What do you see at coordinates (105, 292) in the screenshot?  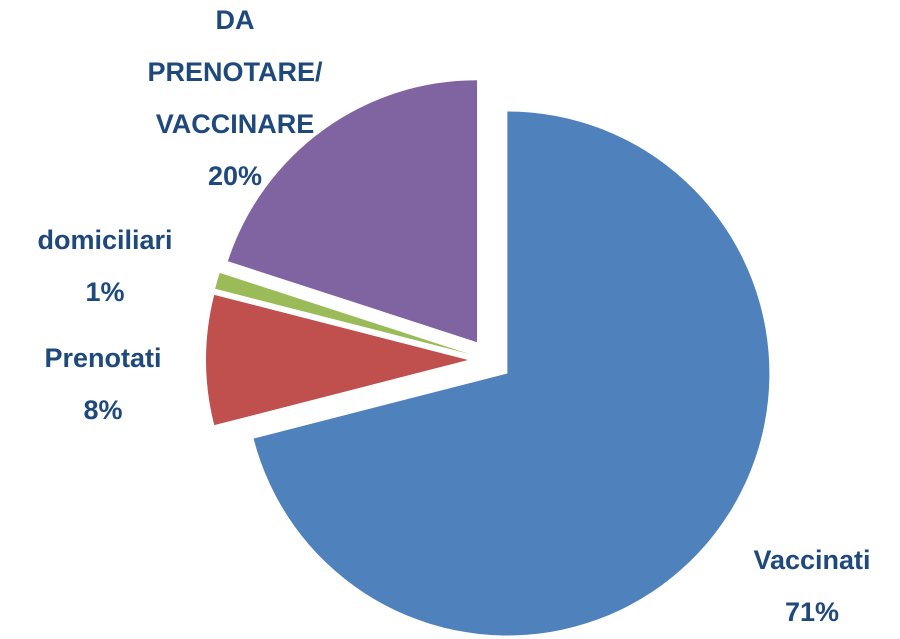 I see `value-label: 1%` at bounding box center [105, 292].